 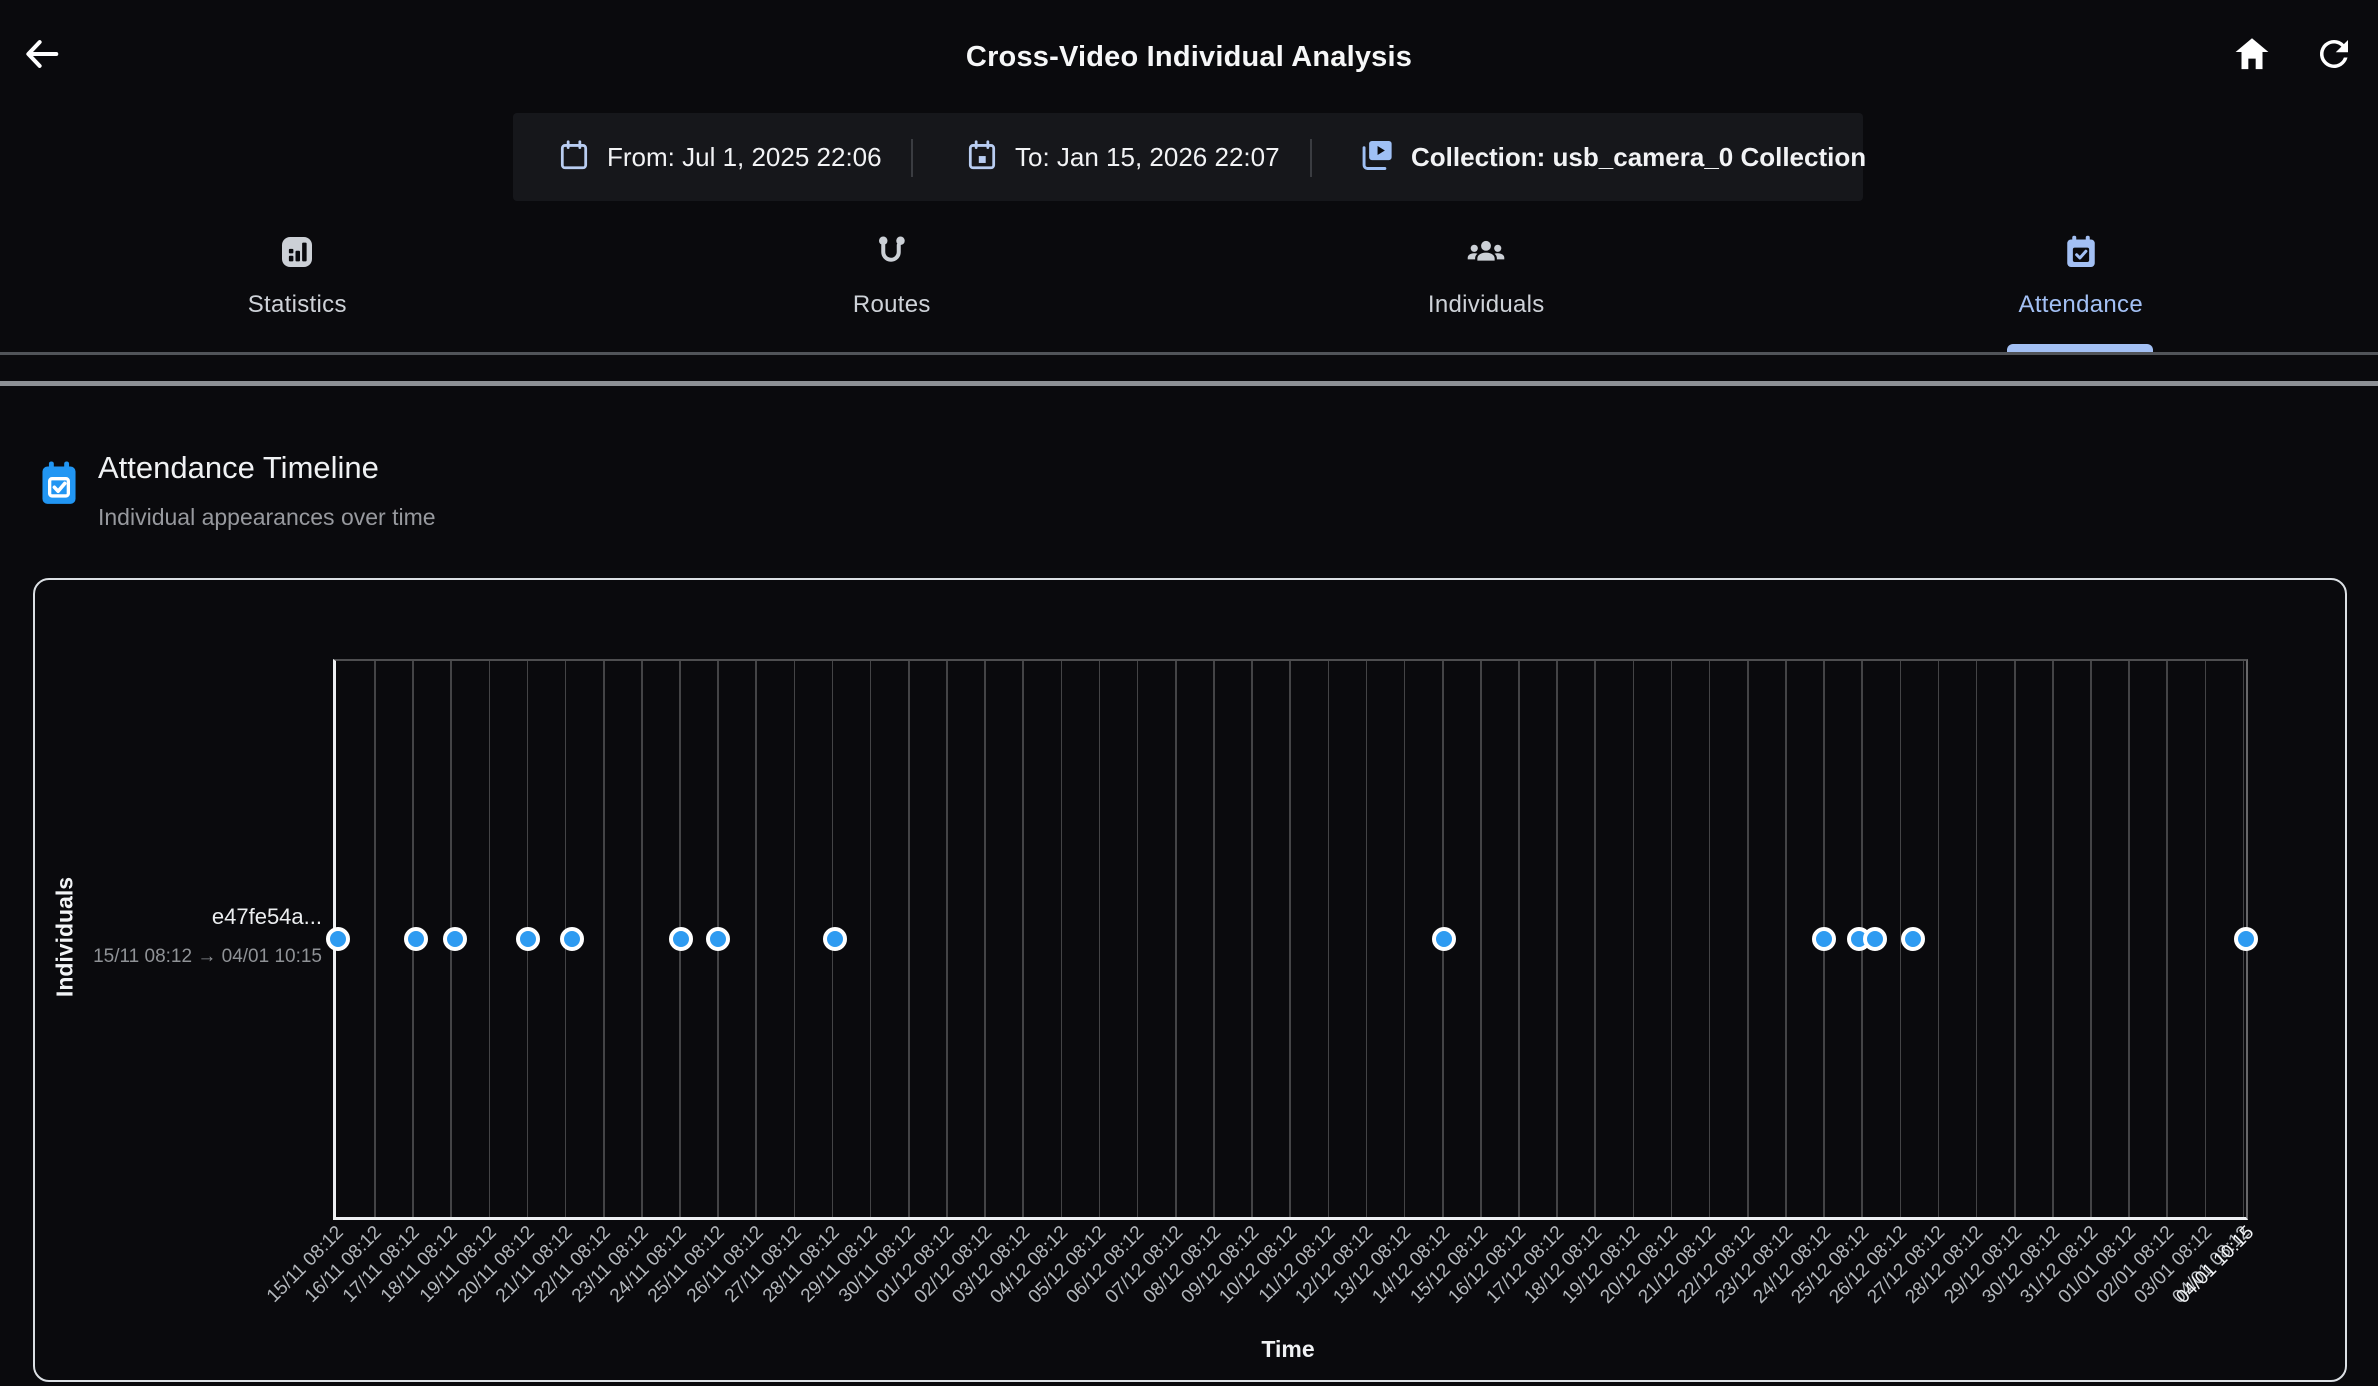 What do you see at coordinates (267, 517) in the screenshot?
I see `section-subtitle: Individual appearances over time` at bounding box center [267, 517].